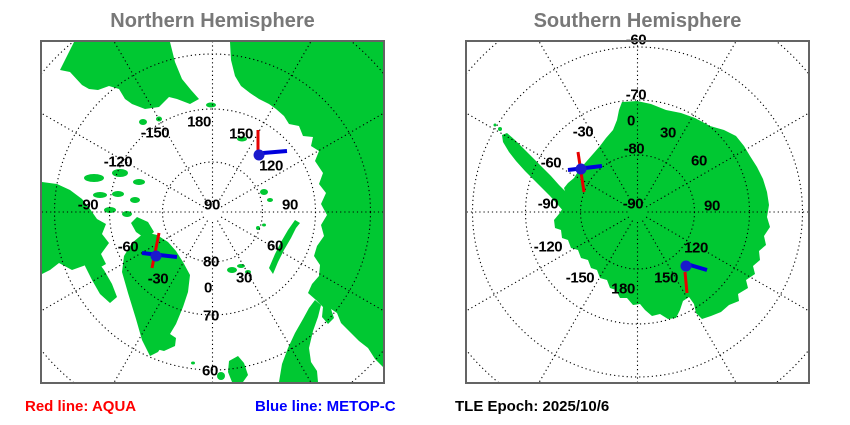 Image resolution: width=850 pixels, height=425 pixels. I want to click on south-hemisphere-title: Southern Hemisphere, so click(637, 21).